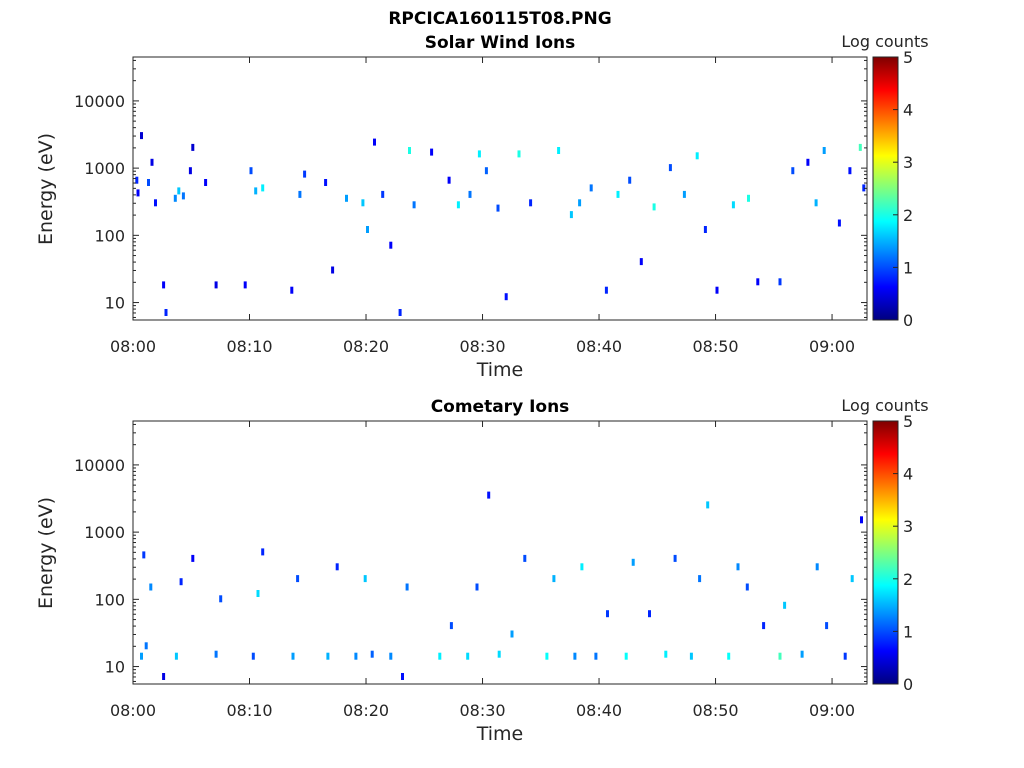 The height and width of the screenshot is (768, 1024). I want to click on colorbar-label: Log counts, so click(884, 41).